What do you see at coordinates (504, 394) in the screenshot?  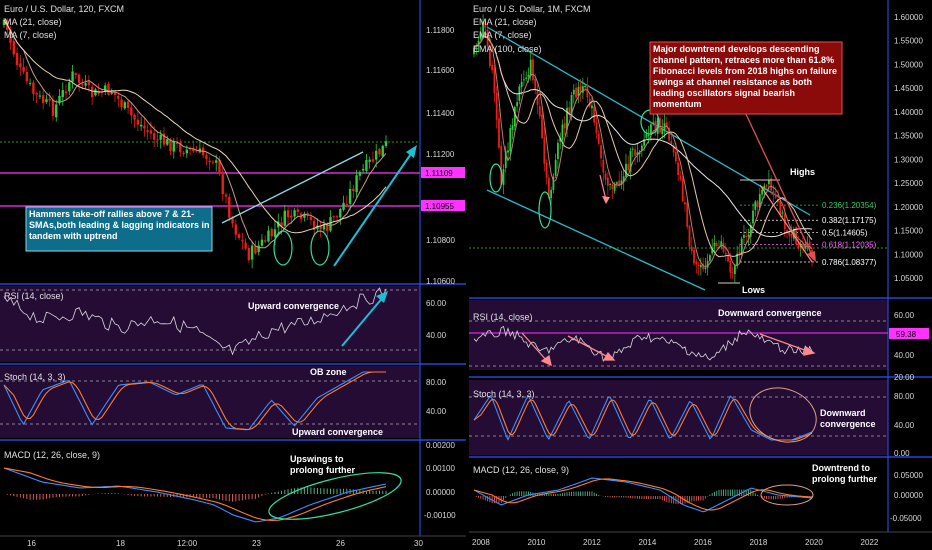 I see `right-stoch-label: Stoch (14, 3, 3)` at bounding box center [504, 394].